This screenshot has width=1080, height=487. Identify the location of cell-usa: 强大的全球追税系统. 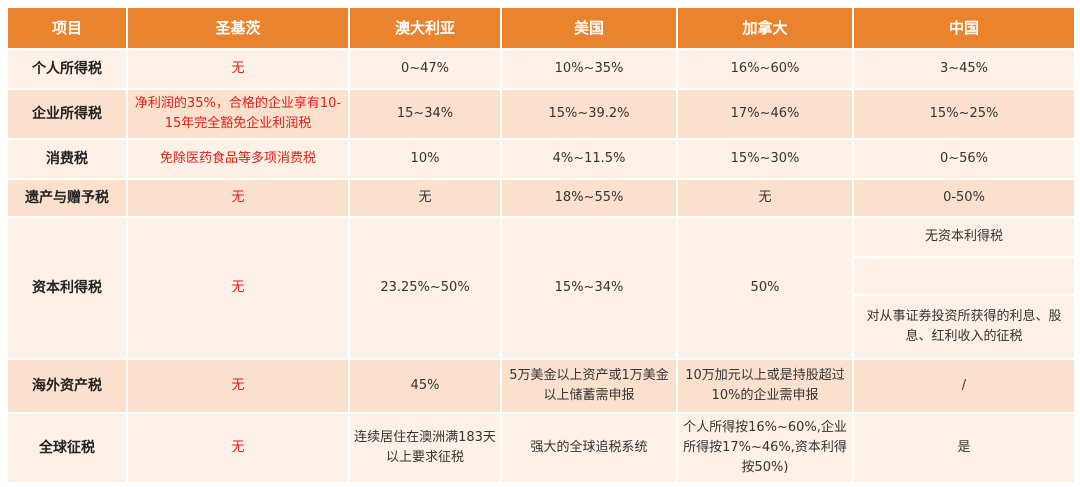
(589, 448).